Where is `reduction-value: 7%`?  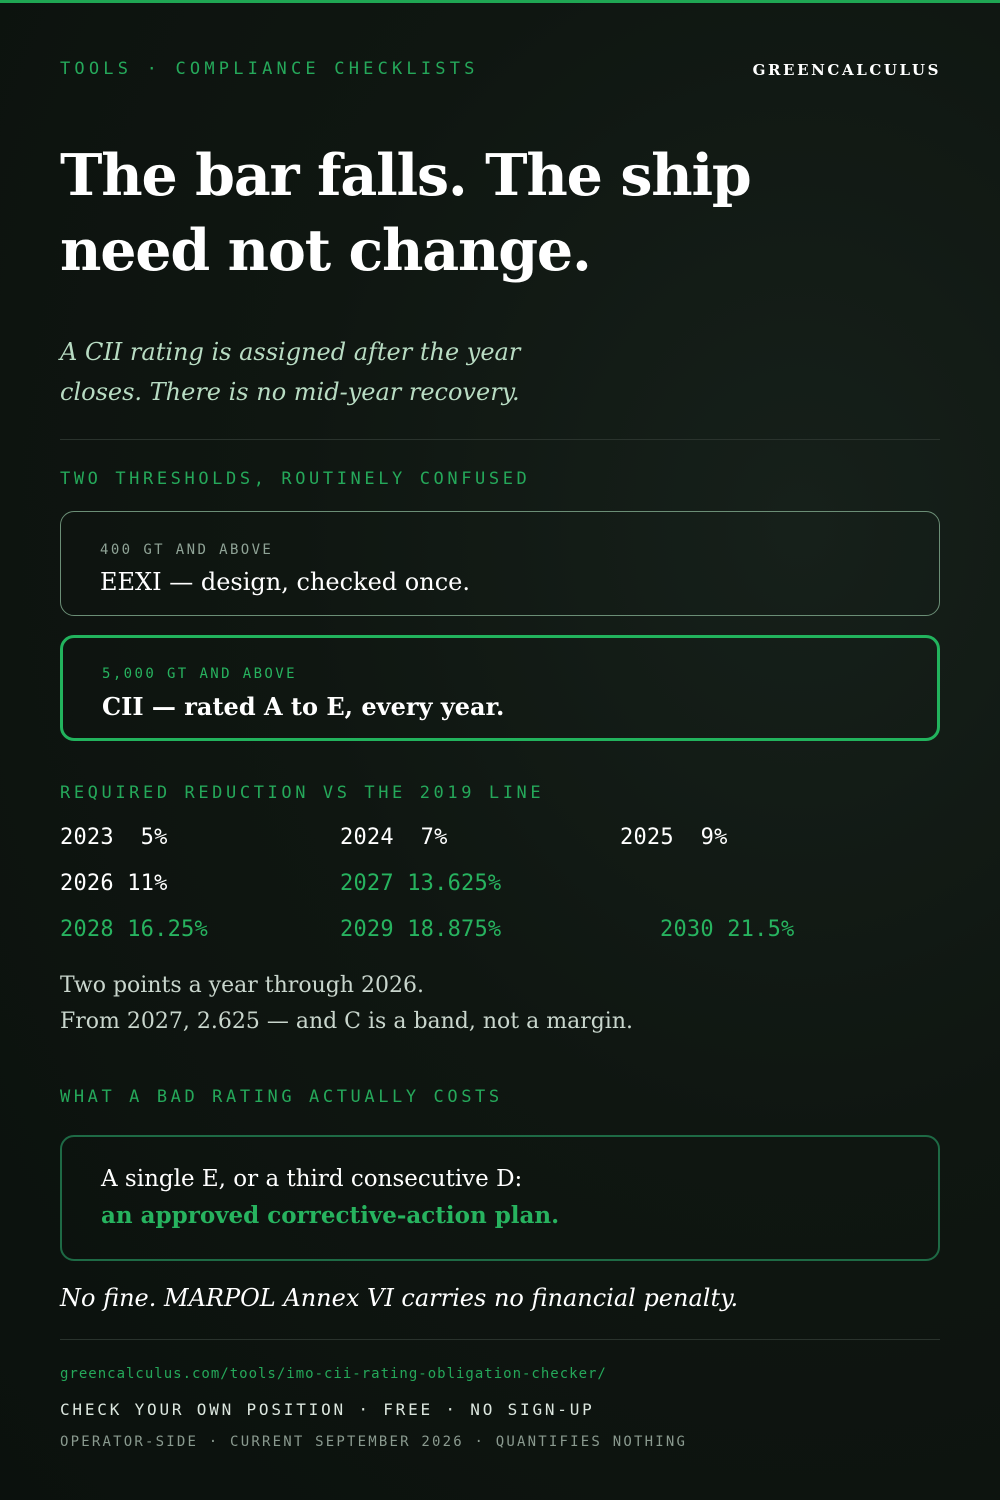
reduction-value: 7% is located at coordinates (434, 837).